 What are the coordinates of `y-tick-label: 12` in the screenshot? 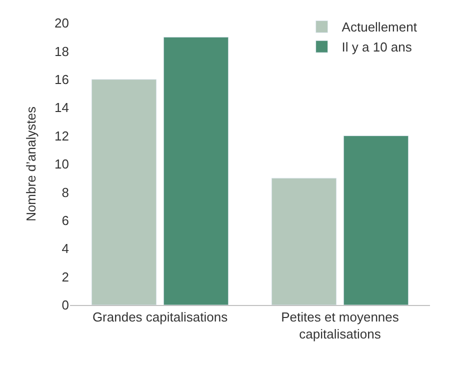 It's located at (61, 136).